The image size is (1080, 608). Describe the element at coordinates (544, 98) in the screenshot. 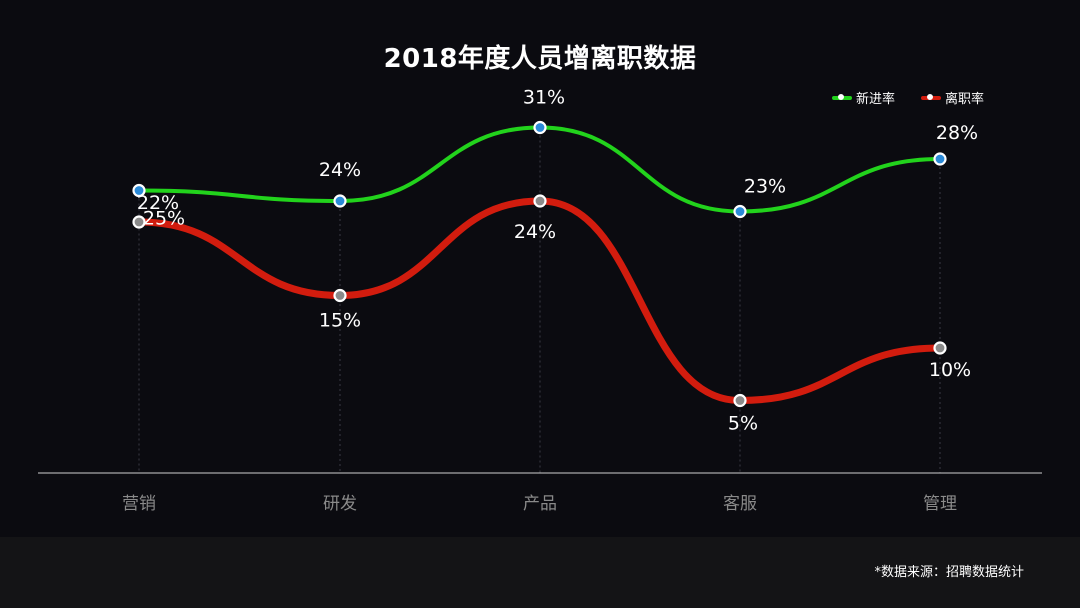

I see `data-label-new-hire-rate: 31%` at that location.